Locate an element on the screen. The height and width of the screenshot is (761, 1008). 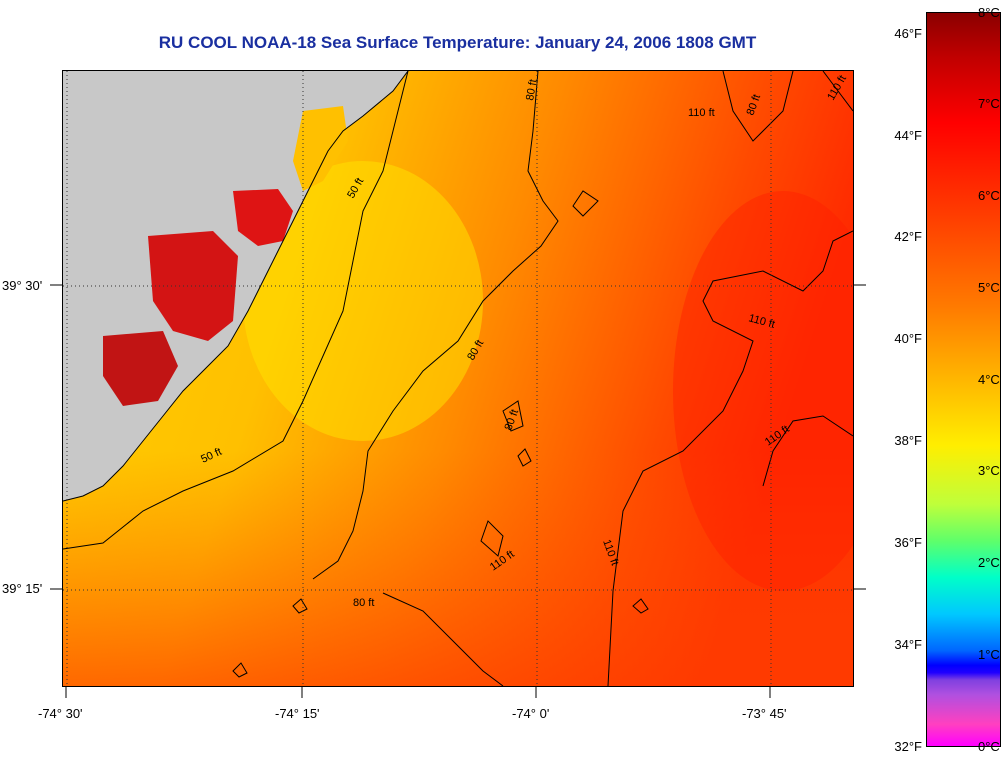
longitude-label: -74° 0' is located at coordinates (531, 713).